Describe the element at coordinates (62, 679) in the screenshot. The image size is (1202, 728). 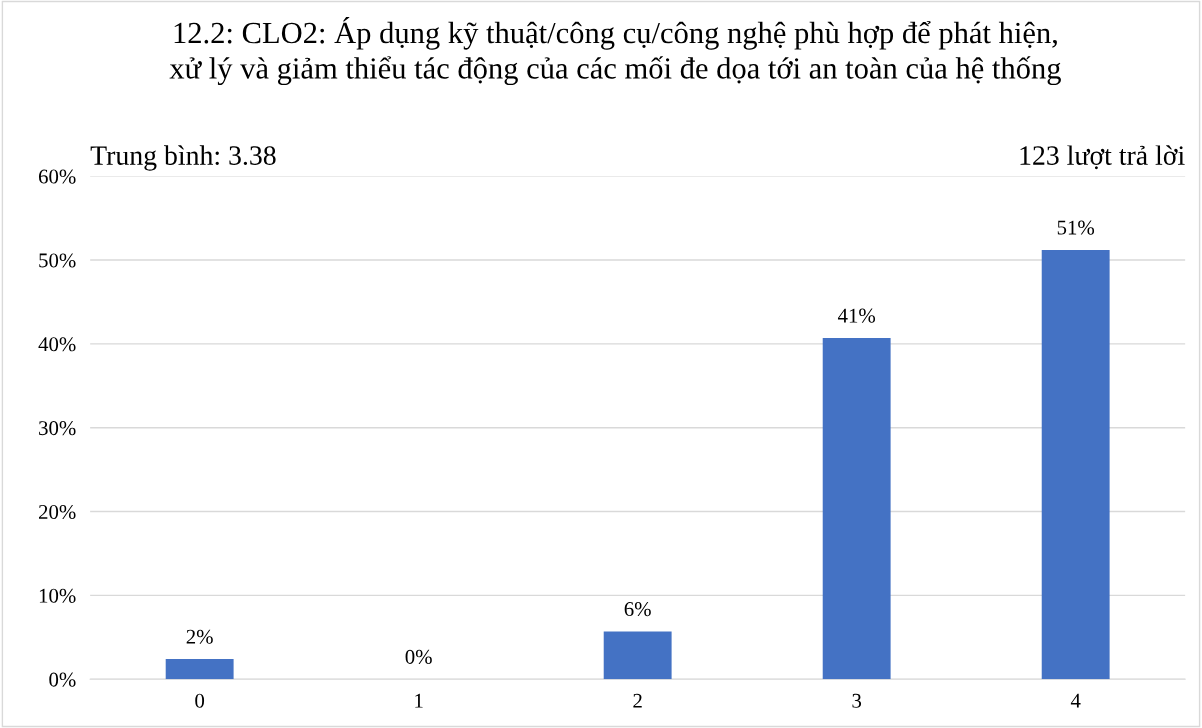
I see `y-tick-label: 0%` at that location.